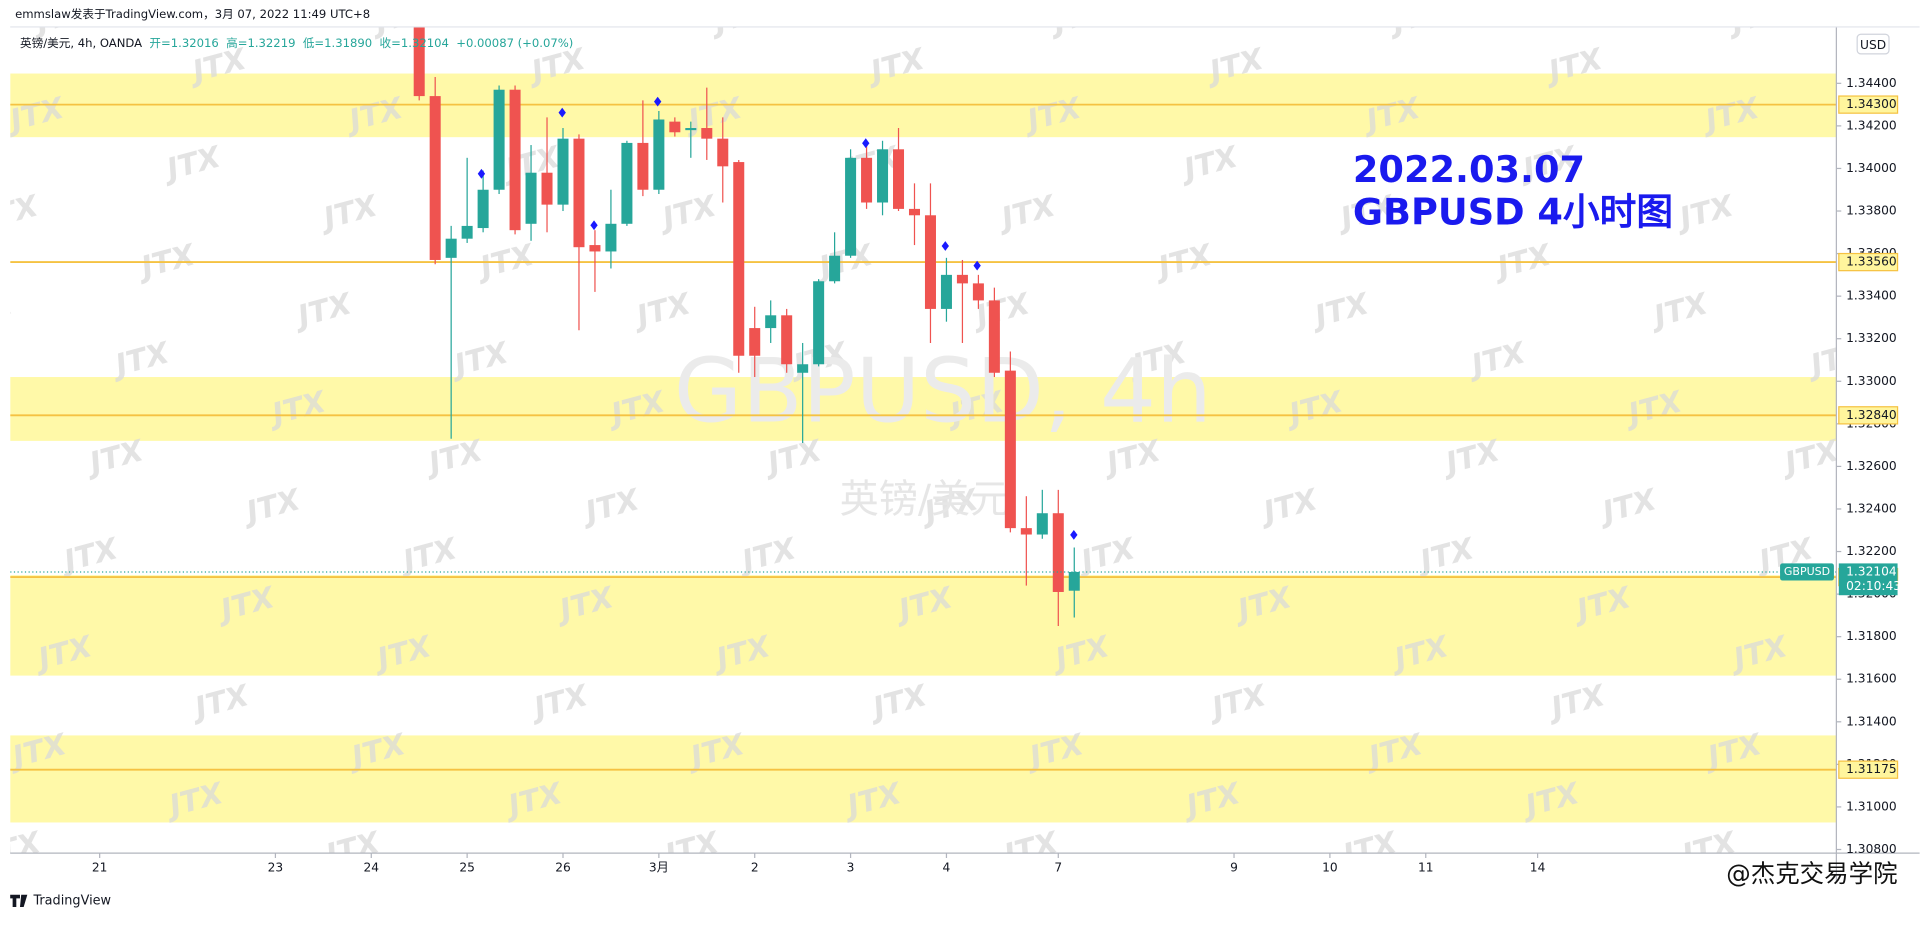  What do you see at coordinates (1330, 867) in the screenshot?
I see `x-tick-label: 10` at bounding box center [1330, 867].